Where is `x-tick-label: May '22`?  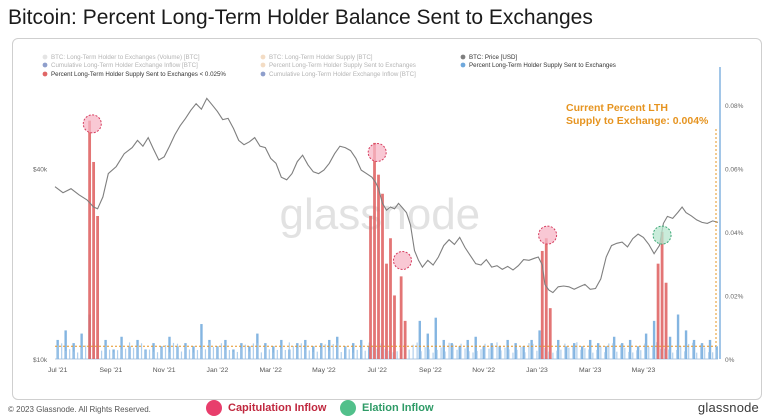 x-tick-label: May '22 is located at coordinates (324, 370).